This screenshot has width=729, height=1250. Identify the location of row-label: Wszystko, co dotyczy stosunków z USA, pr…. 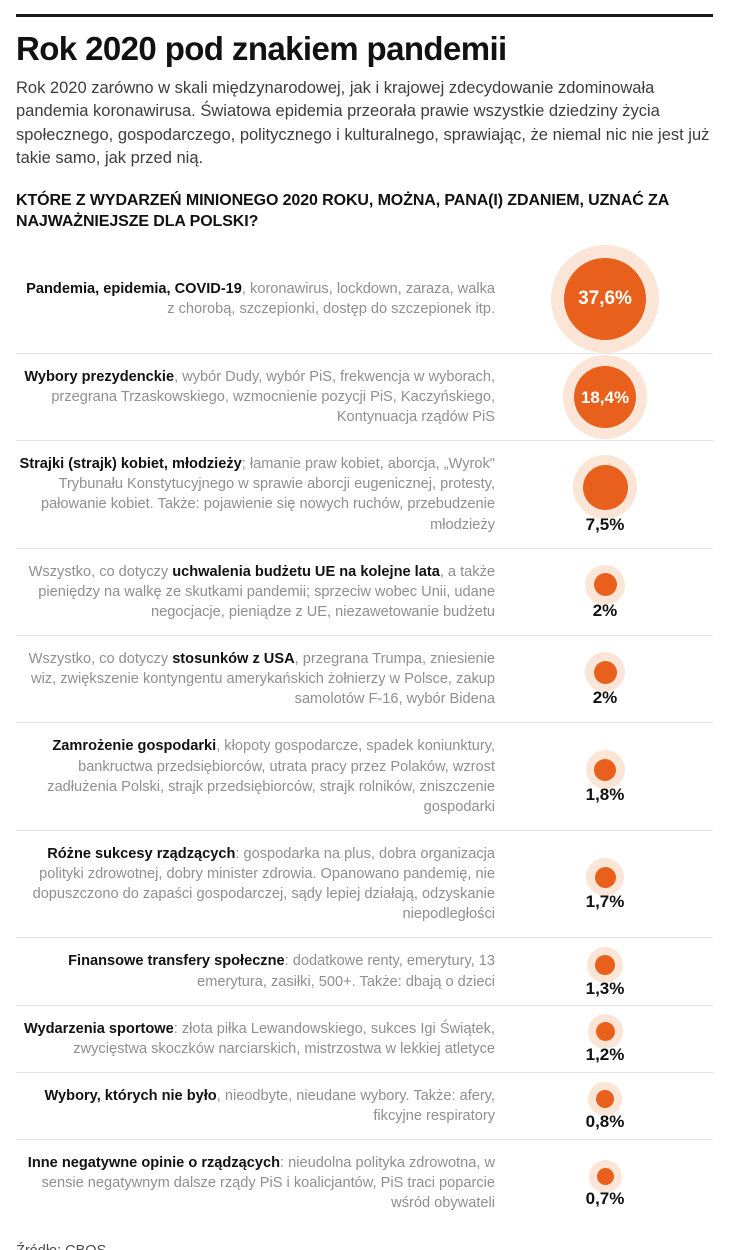
(256, 679).